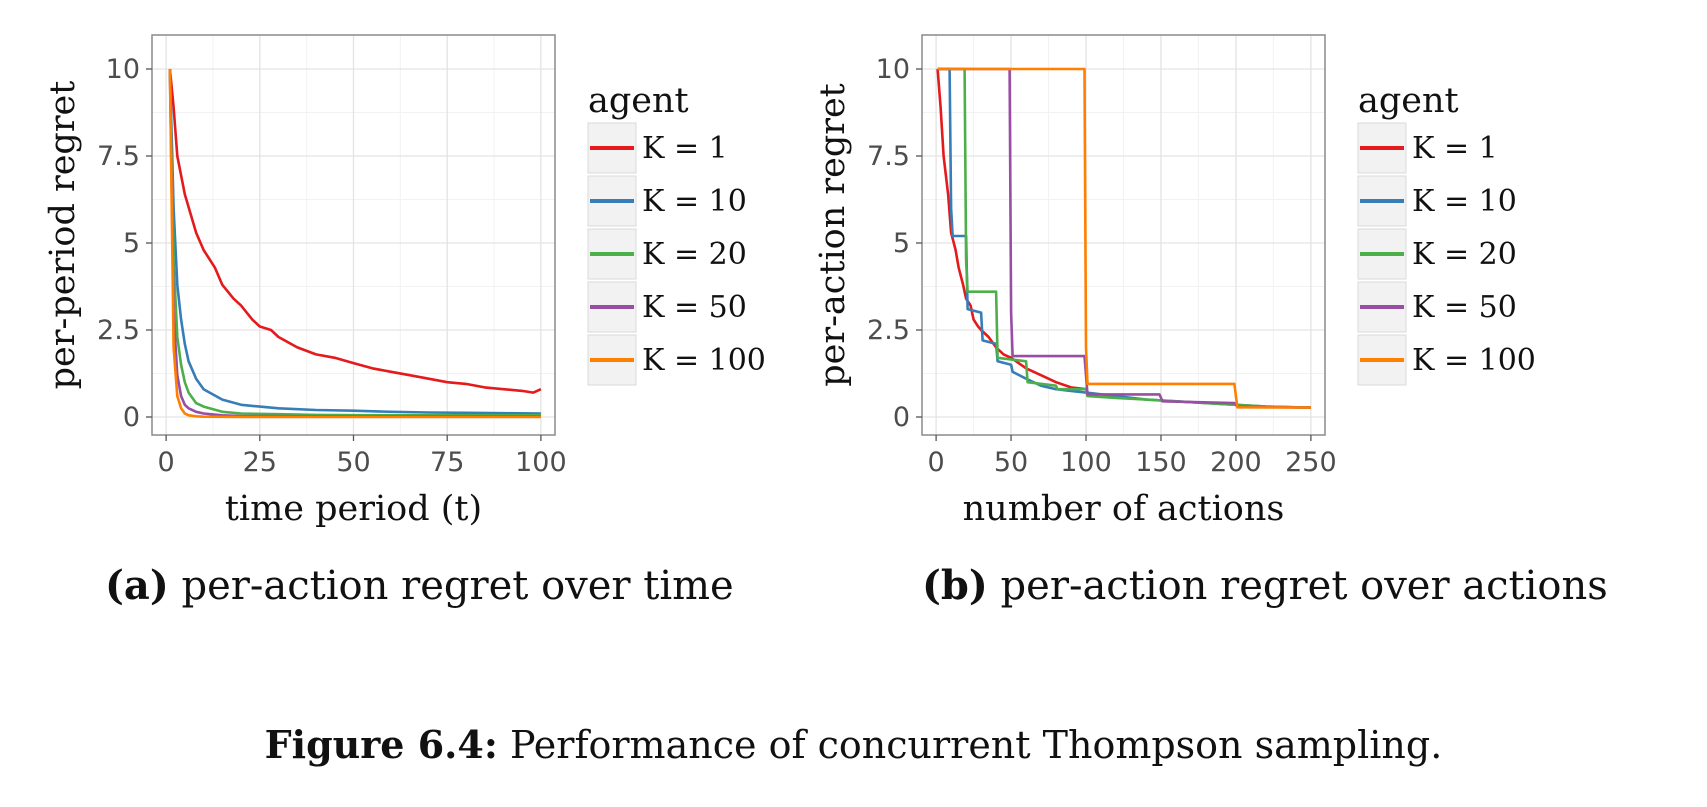  Describe the element at coordinates (118, 330) in the screenshot. I see `panel-a-y-tick-label: 2.5` at that location.